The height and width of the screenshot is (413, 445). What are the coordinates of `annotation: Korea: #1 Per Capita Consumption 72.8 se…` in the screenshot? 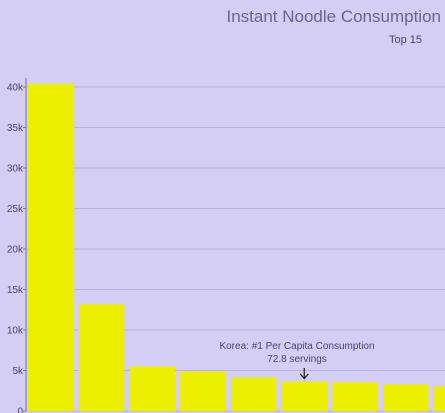 It's located at (297, 360).